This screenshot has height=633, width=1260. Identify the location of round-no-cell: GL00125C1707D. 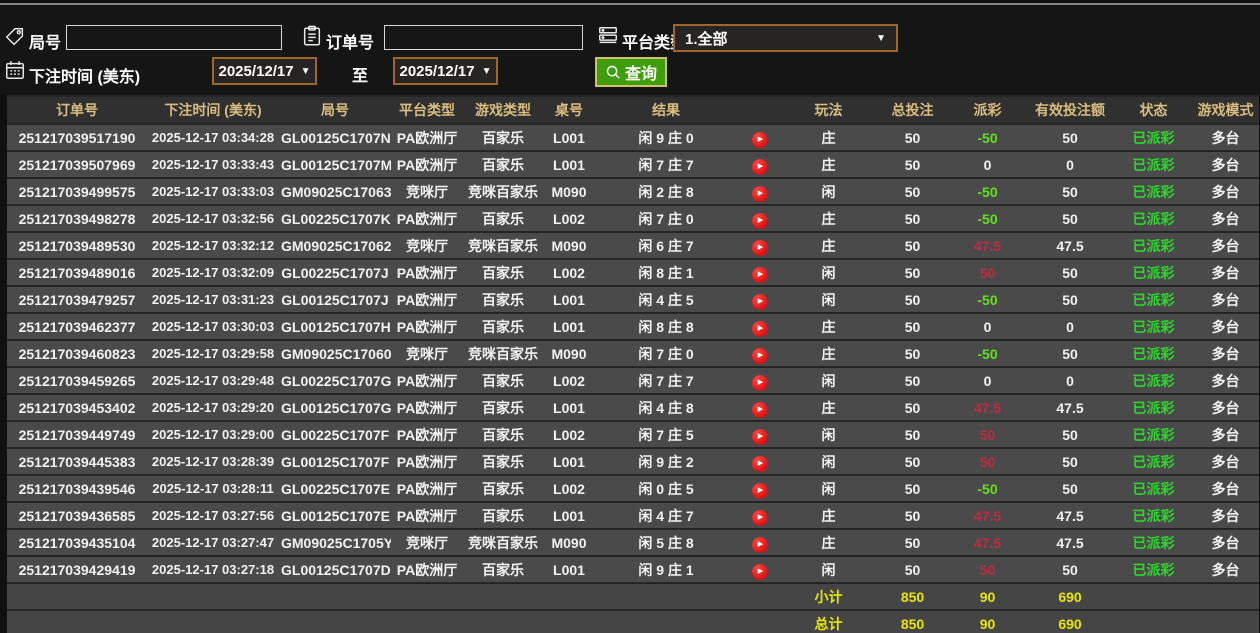
(335, 569).